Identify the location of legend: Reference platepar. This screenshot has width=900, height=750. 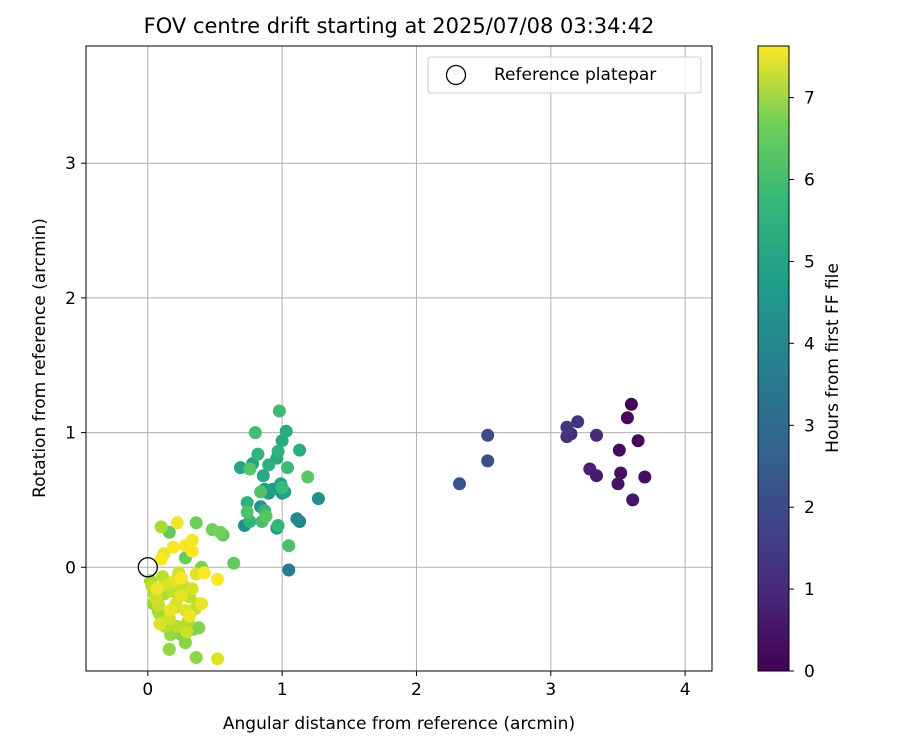
(564, 75).